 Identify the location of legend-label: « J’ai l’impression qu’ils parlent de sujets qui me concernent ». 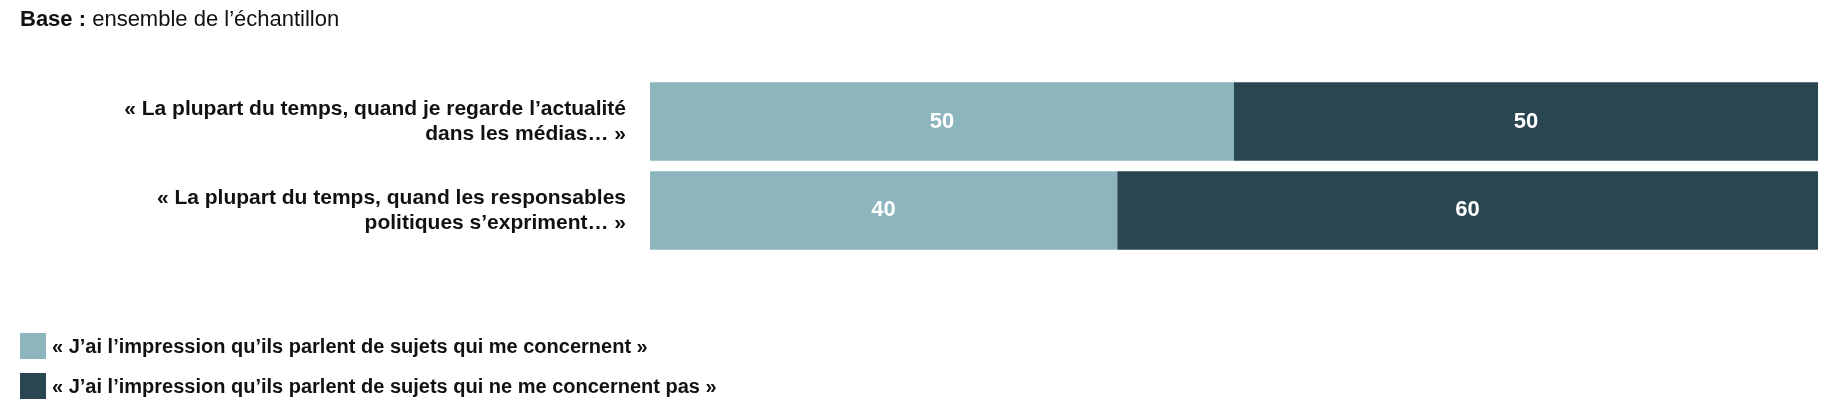
(350, 346).